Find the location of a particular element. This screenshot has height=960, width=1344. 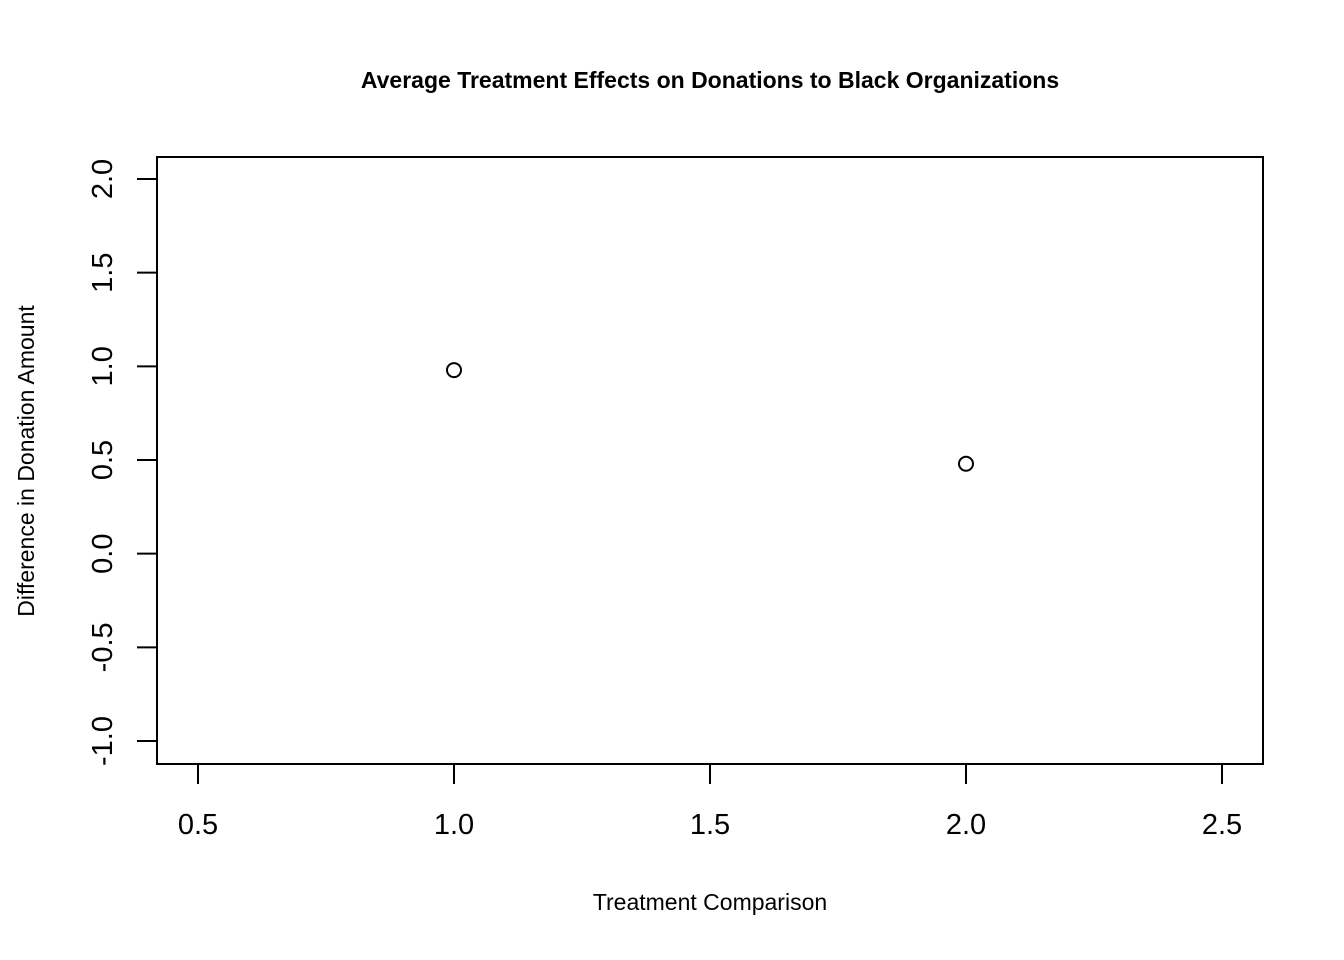

y-tick-label: 2.0 is located at coordinates (103, 179).